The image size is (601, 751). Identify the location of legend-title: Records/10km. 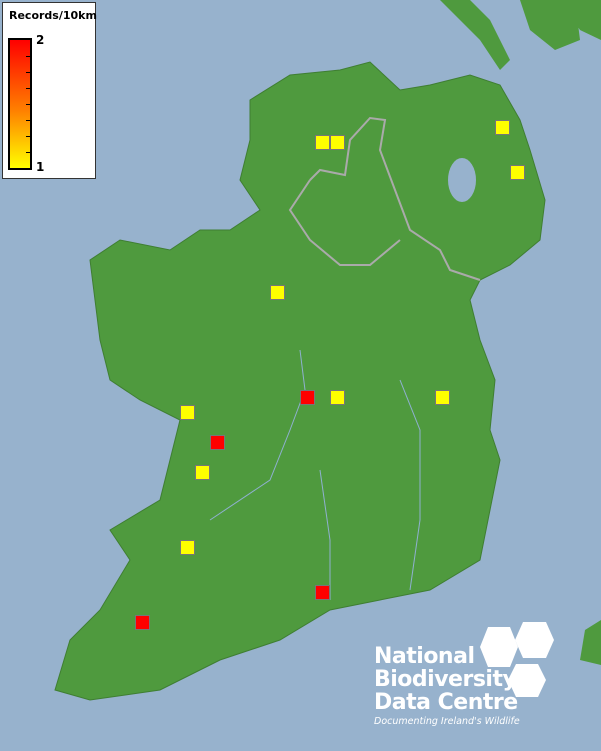
(53, 15).